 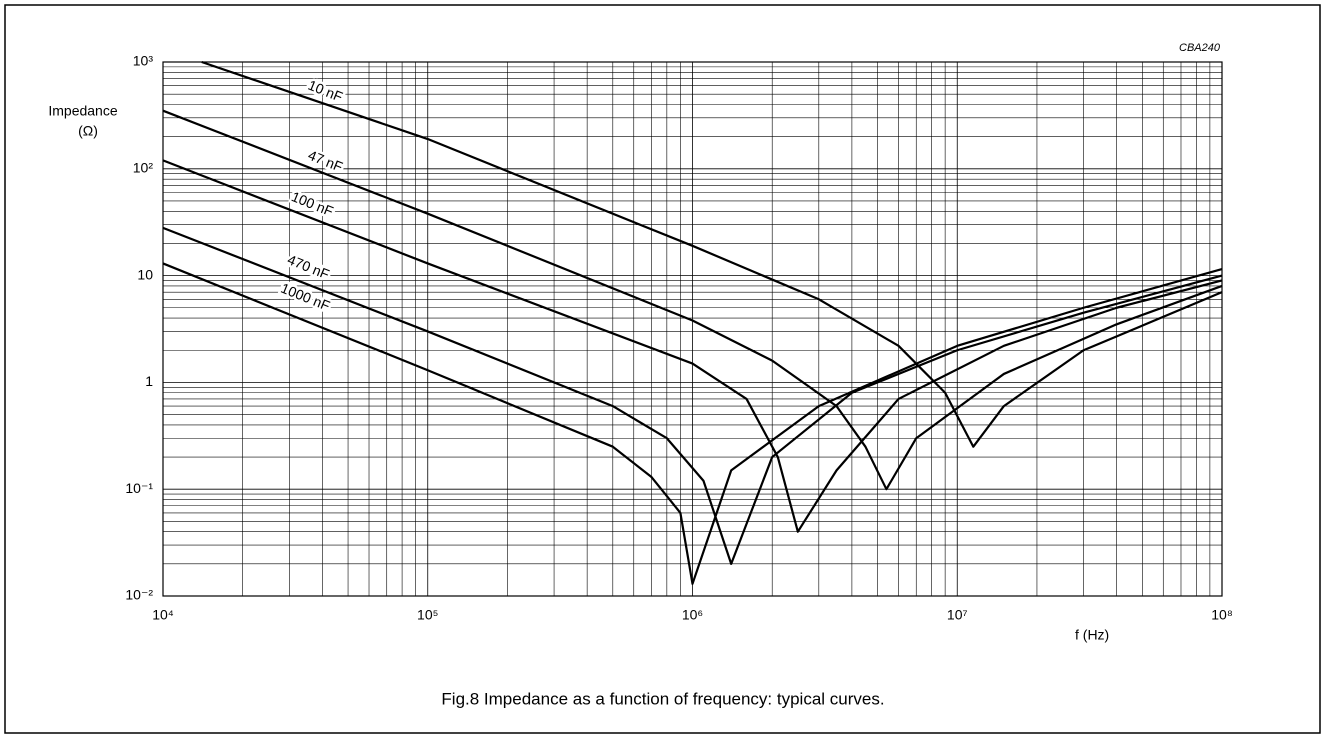 I want to click on x-axis-label: f (Hz), so click(x=1092, y=635).